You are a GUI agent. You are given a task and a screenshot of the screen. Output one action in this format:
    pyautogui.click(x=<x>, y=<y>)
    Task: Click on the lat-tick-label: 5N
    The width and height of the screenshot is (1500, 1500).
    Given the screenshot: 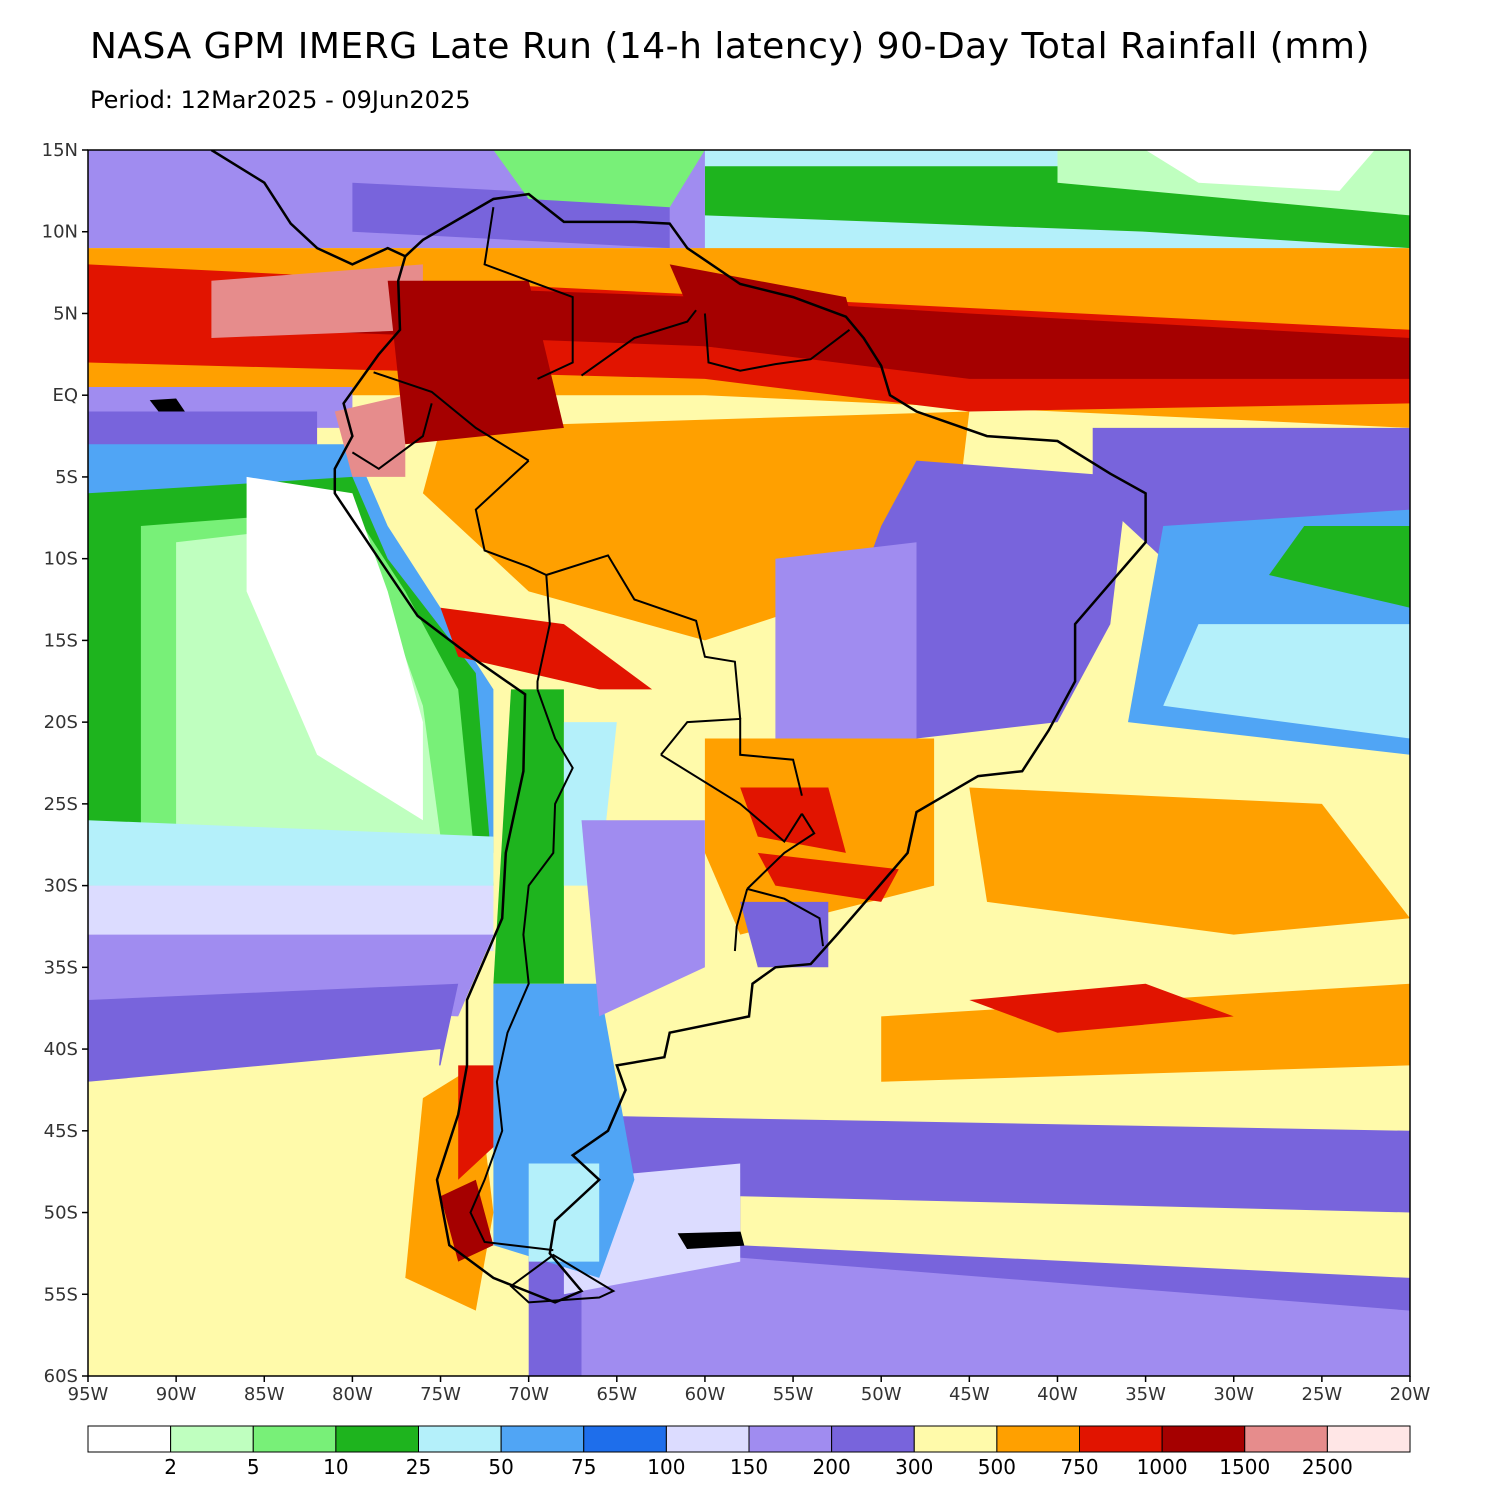 What is the action you would take?
    pyautogui.click(x=65, y=313)
    